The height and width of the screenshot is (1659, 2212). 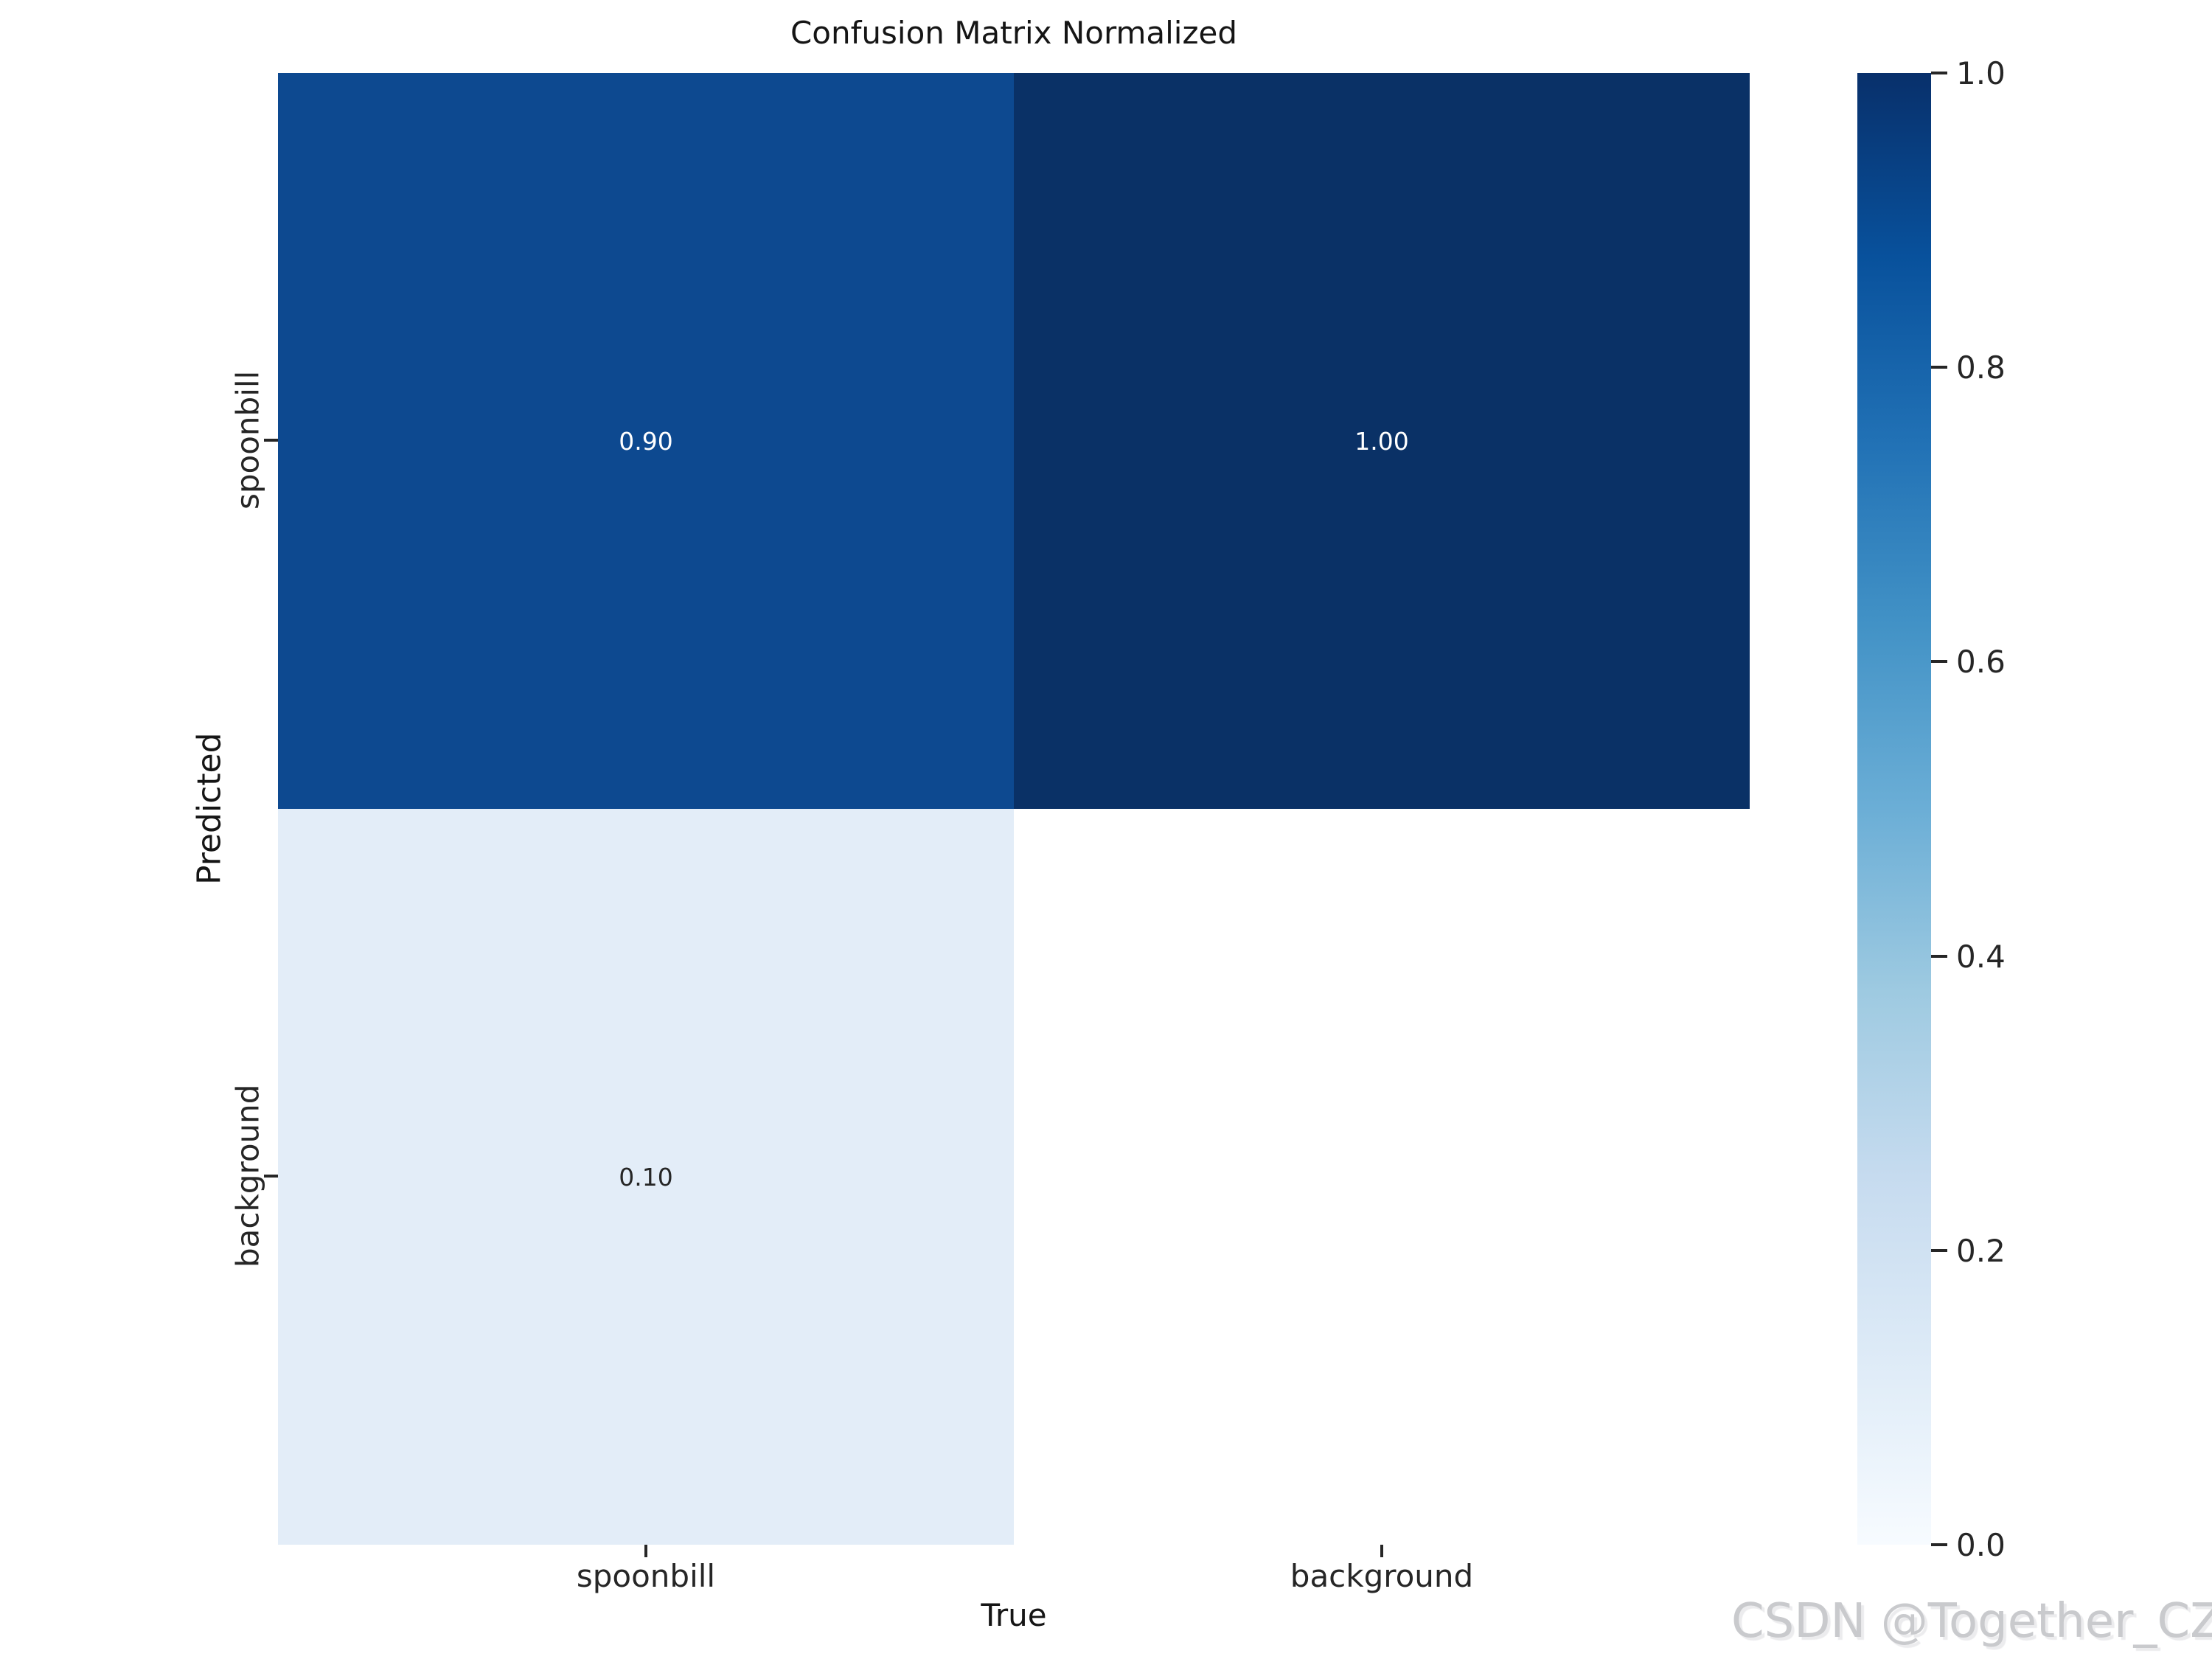 I want to click on chart-title: Confusion Matrix Normalized, so click(x=1014, y=33).